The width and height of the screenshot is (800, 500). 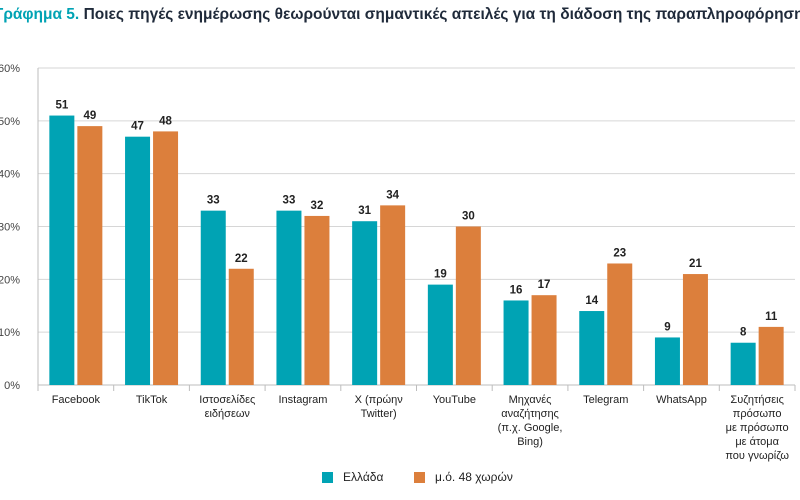 What do you see at coordinates (152, 400) in the screenshot?
I see `x-tick-label: TikTok` at bounding box center [152, 400].